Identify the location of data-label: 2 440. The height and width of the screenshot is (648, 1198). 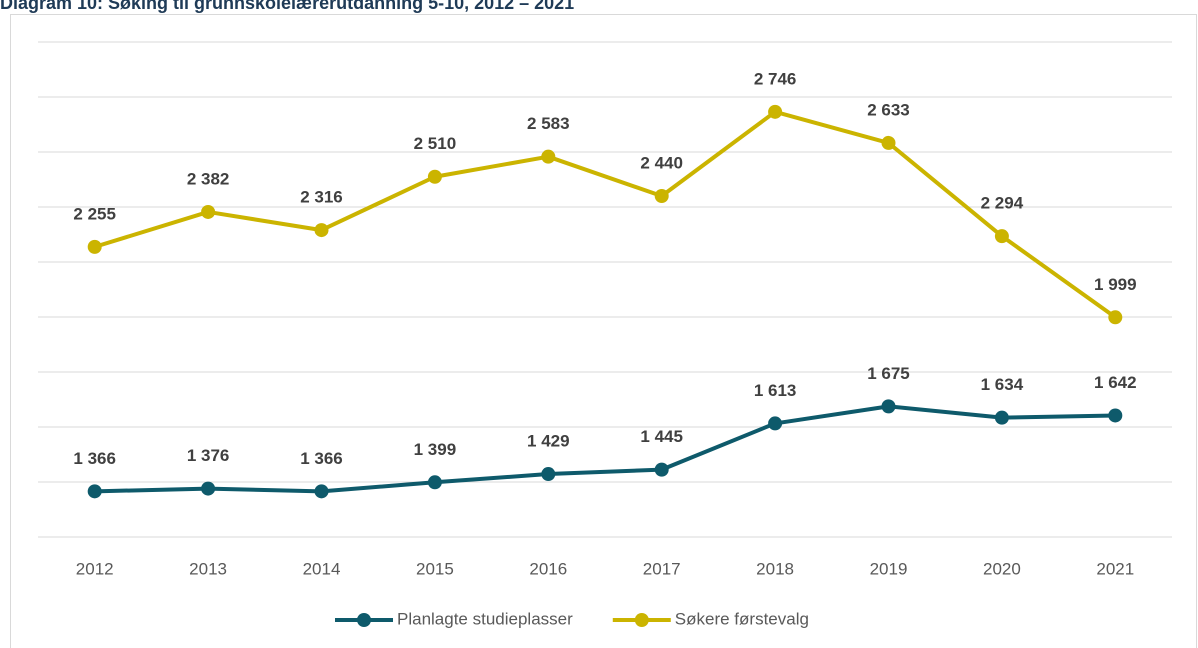
(661, 162).